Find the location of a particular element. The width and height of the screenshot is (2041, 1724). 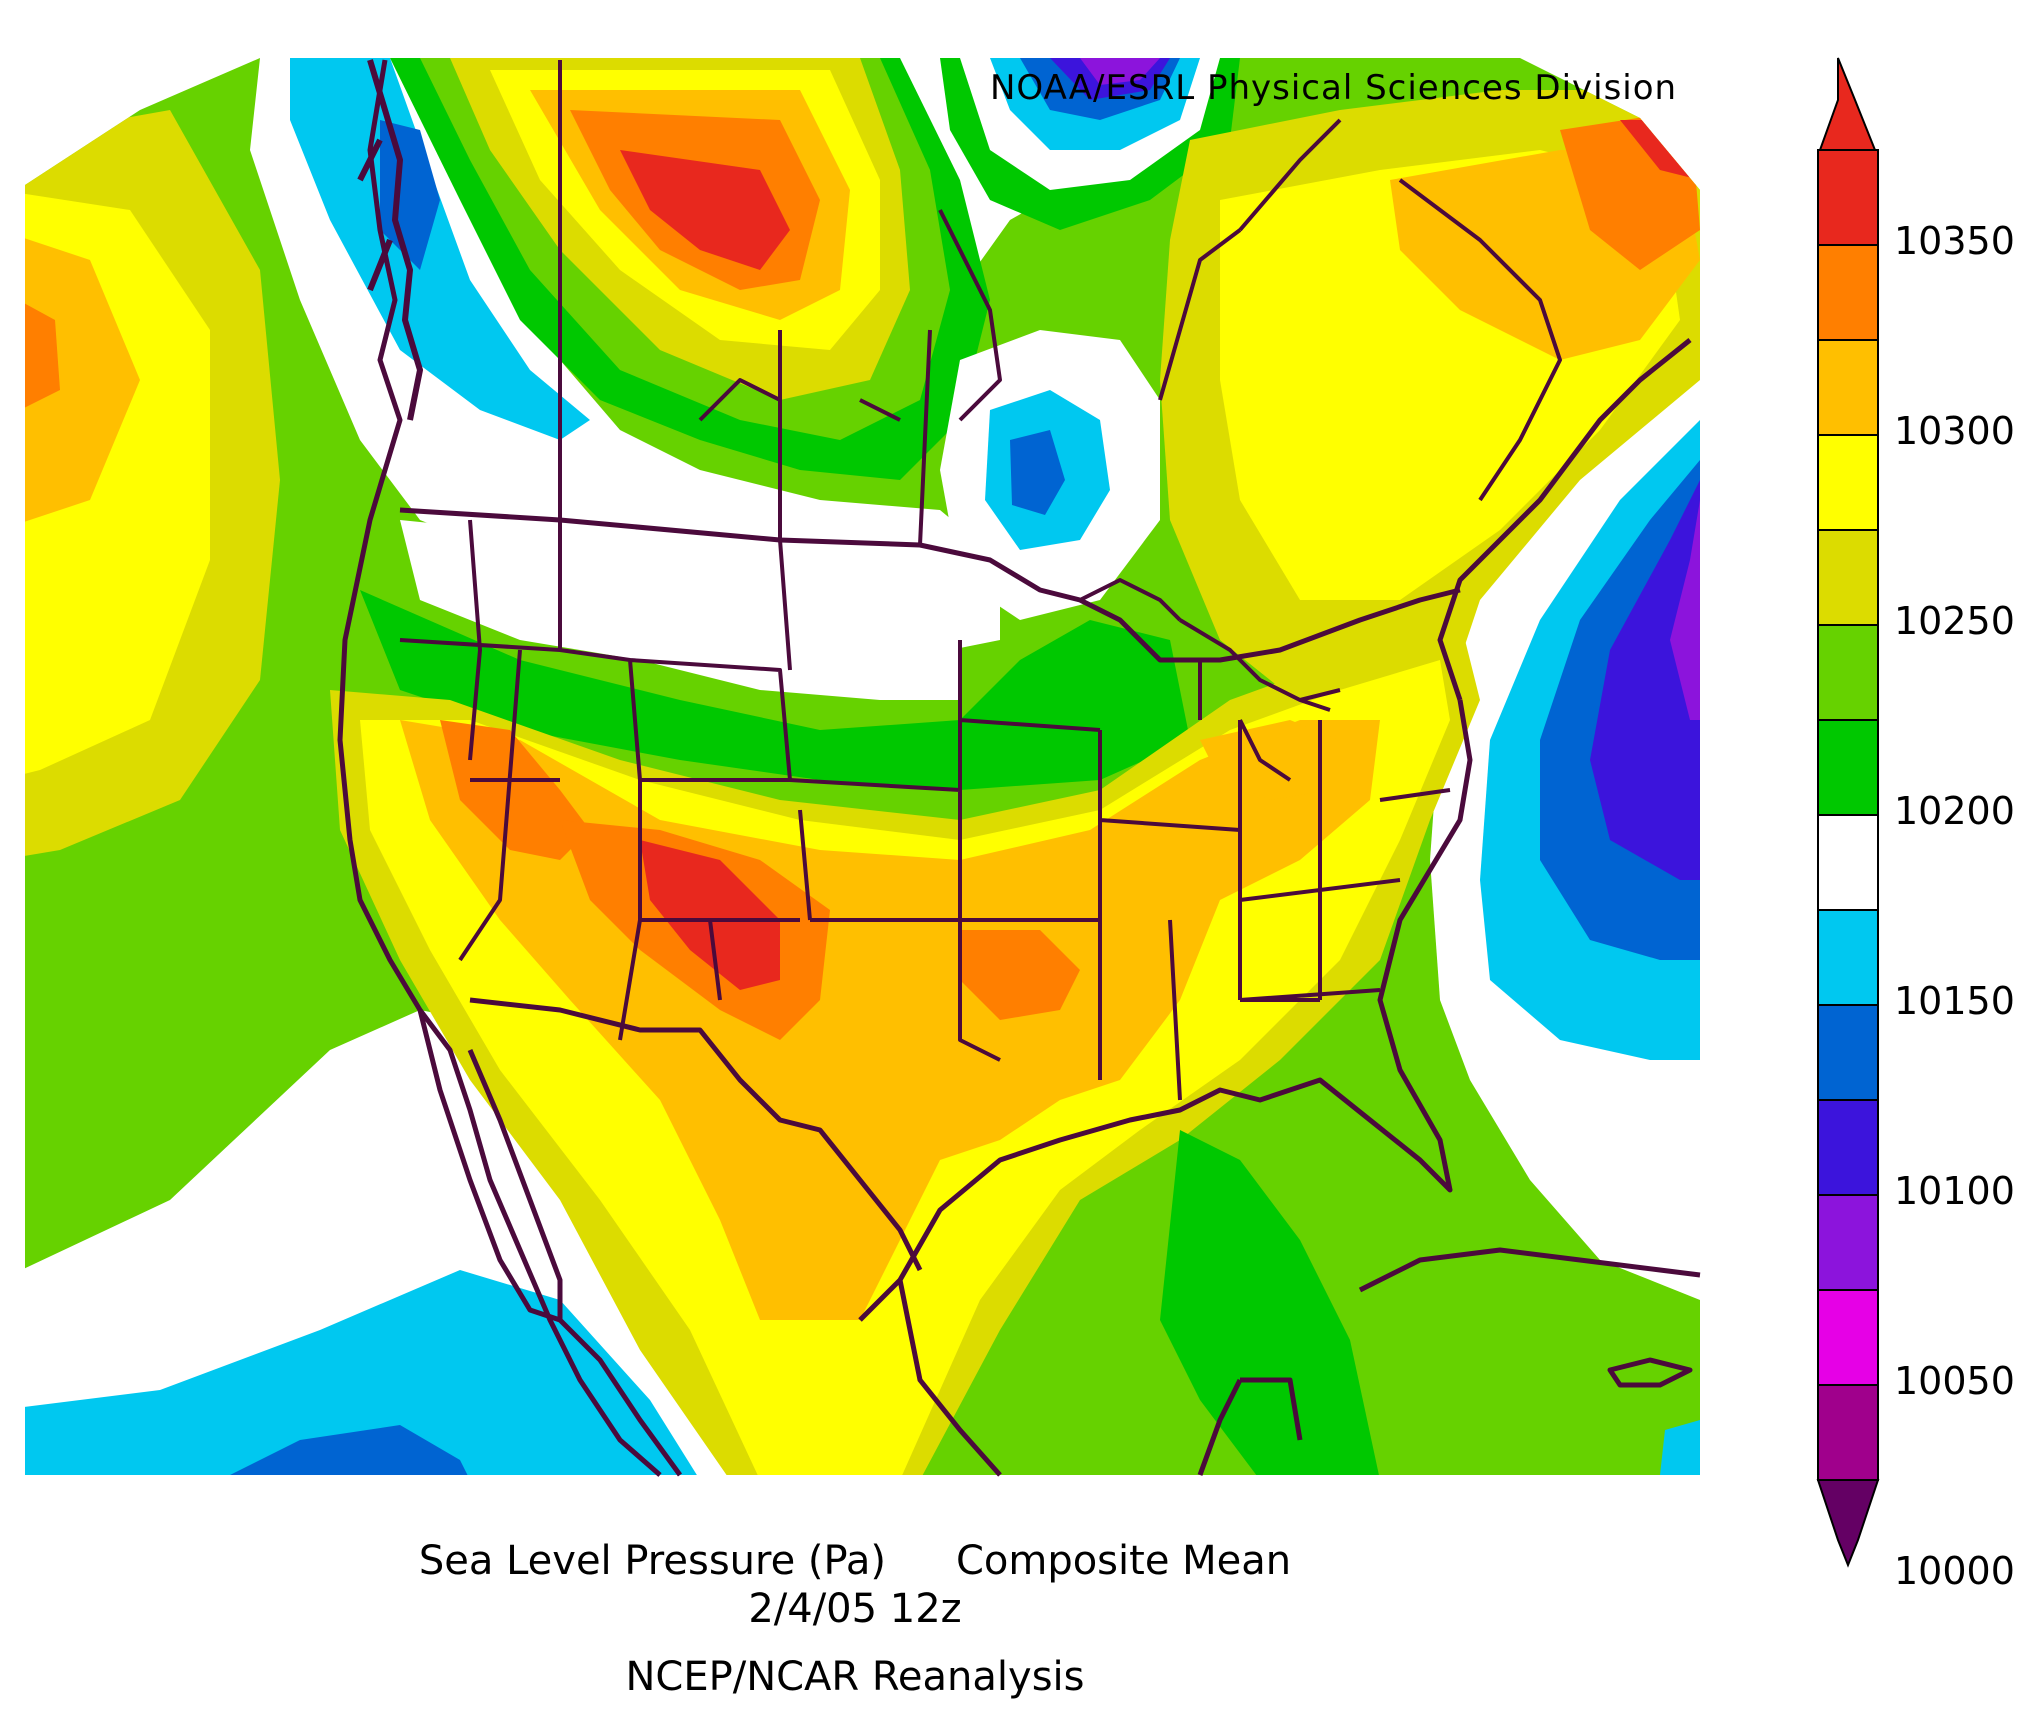

great-lakes is located at coordinates (1210, 680).